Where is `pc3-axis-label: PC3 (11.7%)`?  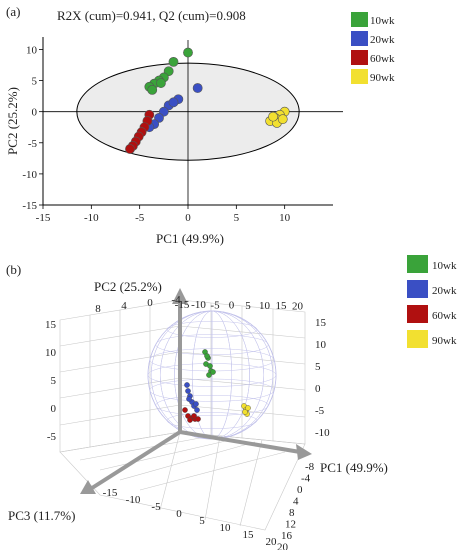
pc3-axis-label: PC3 (11.7%) is located at coordinates (41, 515).